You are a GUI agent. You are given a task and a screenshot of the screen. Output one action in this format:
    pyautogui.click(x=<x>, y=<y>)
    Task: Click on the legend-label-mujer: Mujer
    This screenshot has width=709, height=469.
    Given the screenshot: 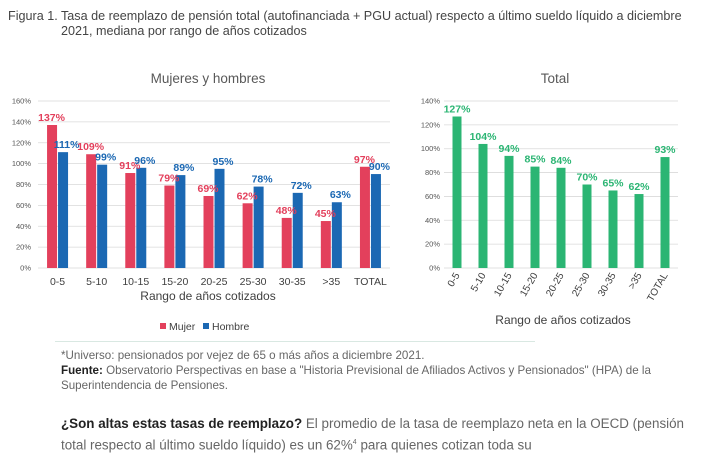 What is the action you would take?
    pyautogui.click(x=182, y=327)
    